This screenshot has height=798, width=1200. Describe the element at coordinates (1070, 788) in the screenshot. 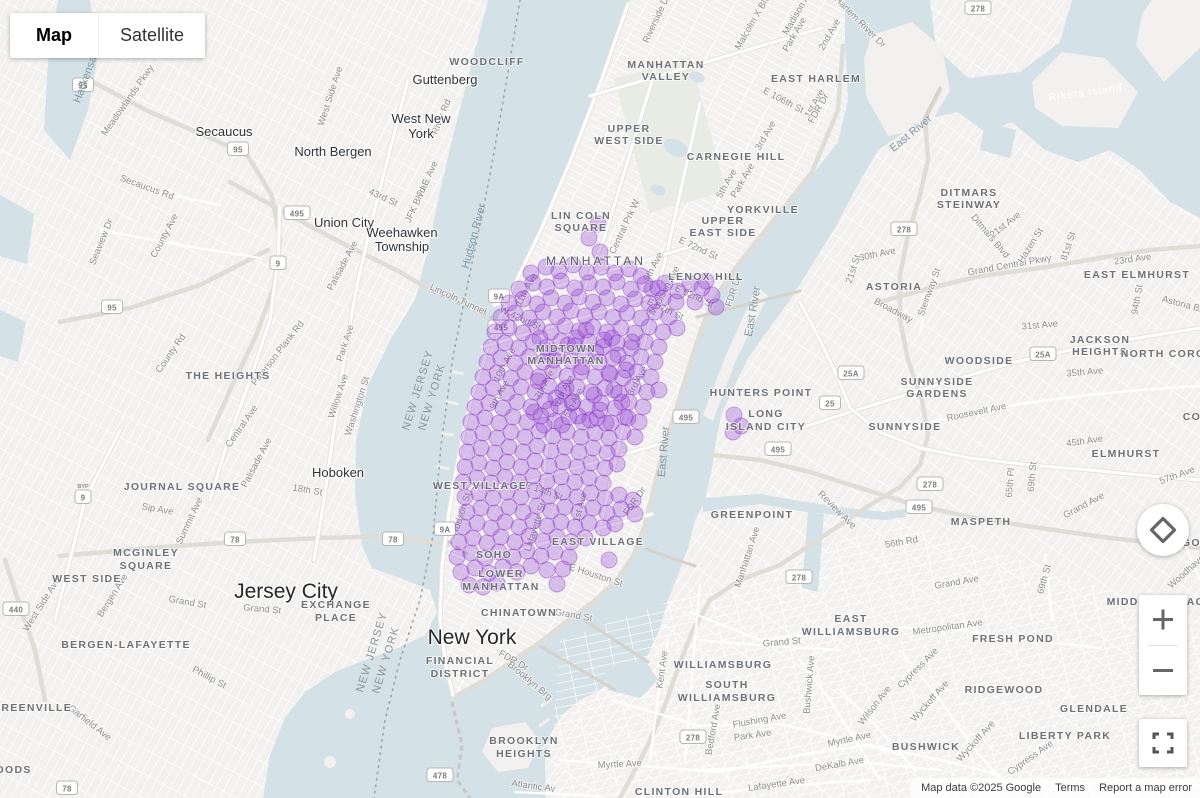

I see `terms-link: Terms` at that location.